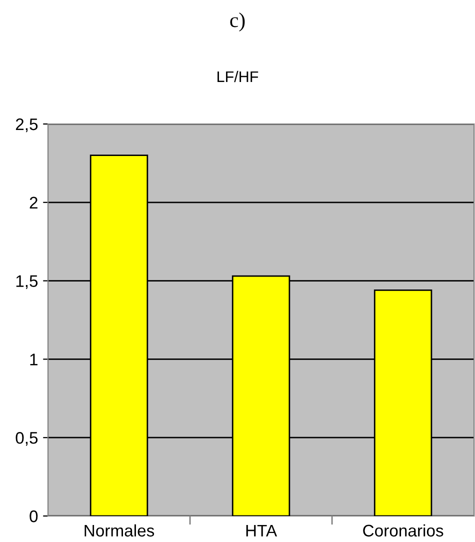  Describe the element at coordinates (27, 439) in the screenshot. I see `y-tick-label: 0,5` at that location.